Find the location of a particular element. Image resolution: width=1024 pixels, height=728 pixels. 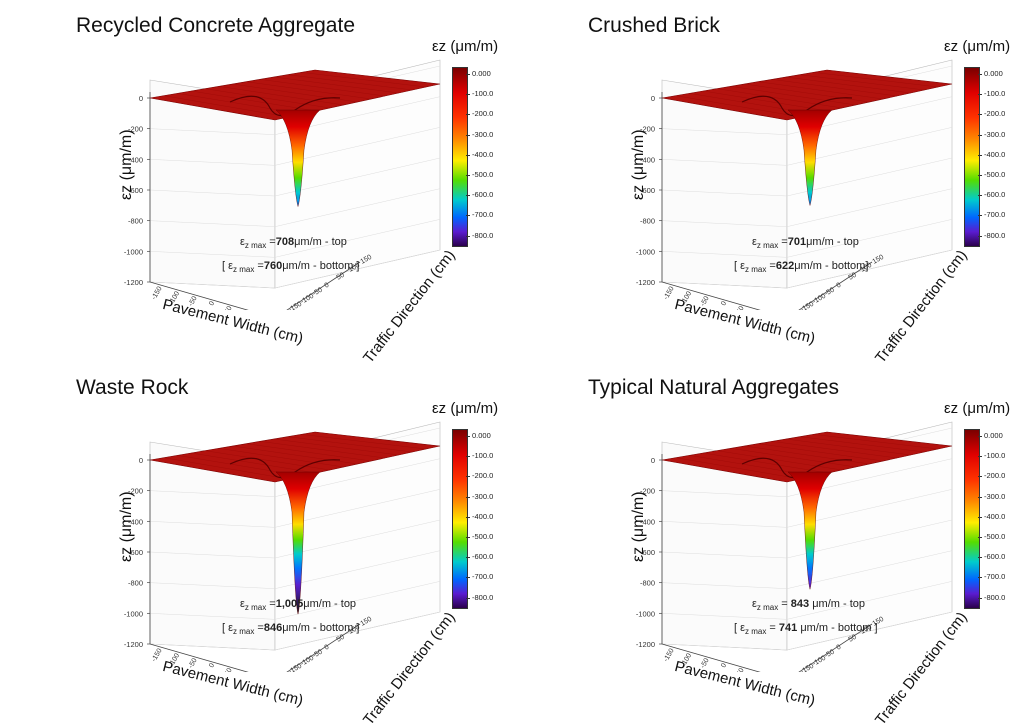

colorbar-tick-label: -600.0 is located at coordinates (482, 194).